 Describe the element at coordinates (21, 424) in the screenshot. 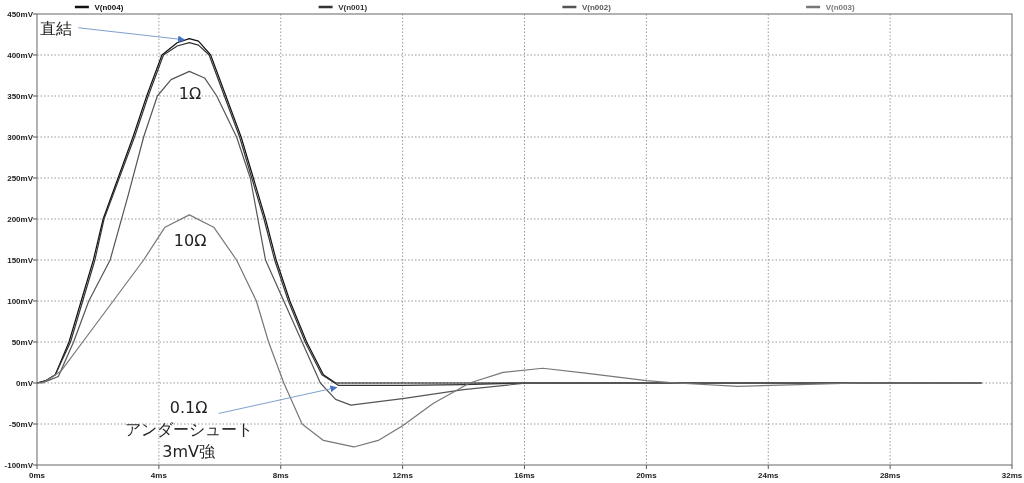

I see `y-tick-label: -50mV` at that location.